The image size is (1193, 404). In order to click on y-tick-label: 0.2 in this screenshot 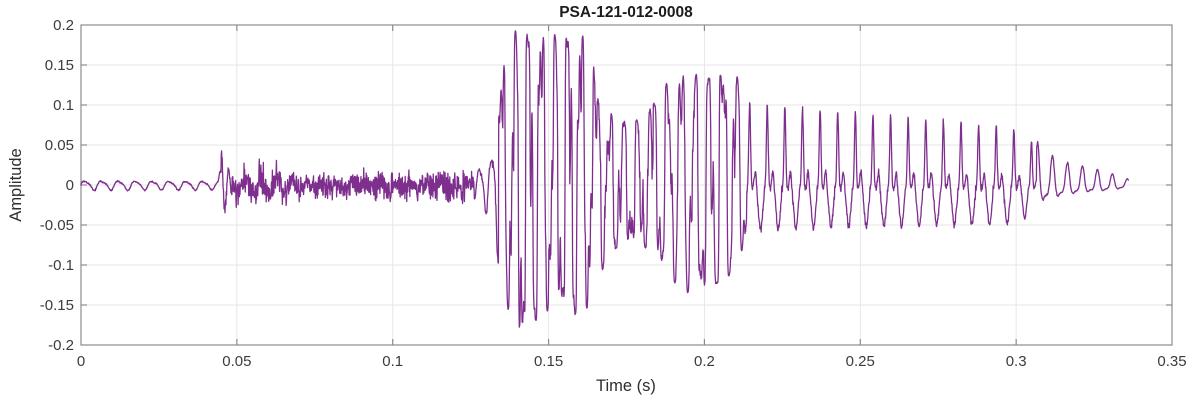, I will do `click(63, 25)`.